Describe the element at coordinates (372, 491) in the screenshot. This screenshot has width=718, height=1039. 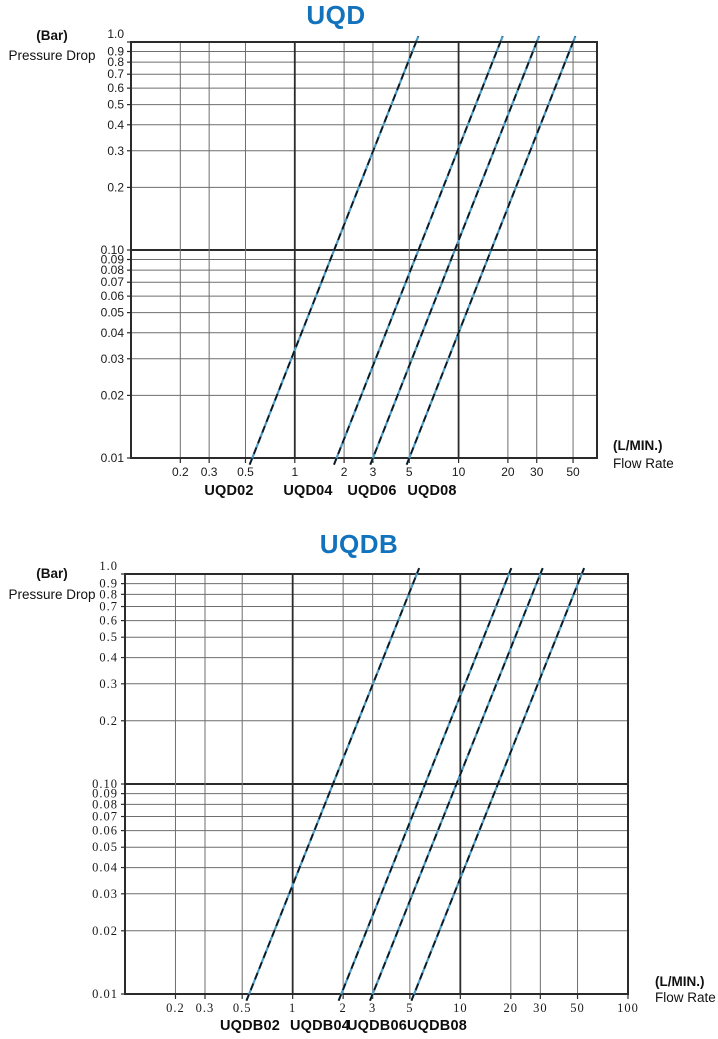
I see `series-label-uqd06: UQD06` at that location.